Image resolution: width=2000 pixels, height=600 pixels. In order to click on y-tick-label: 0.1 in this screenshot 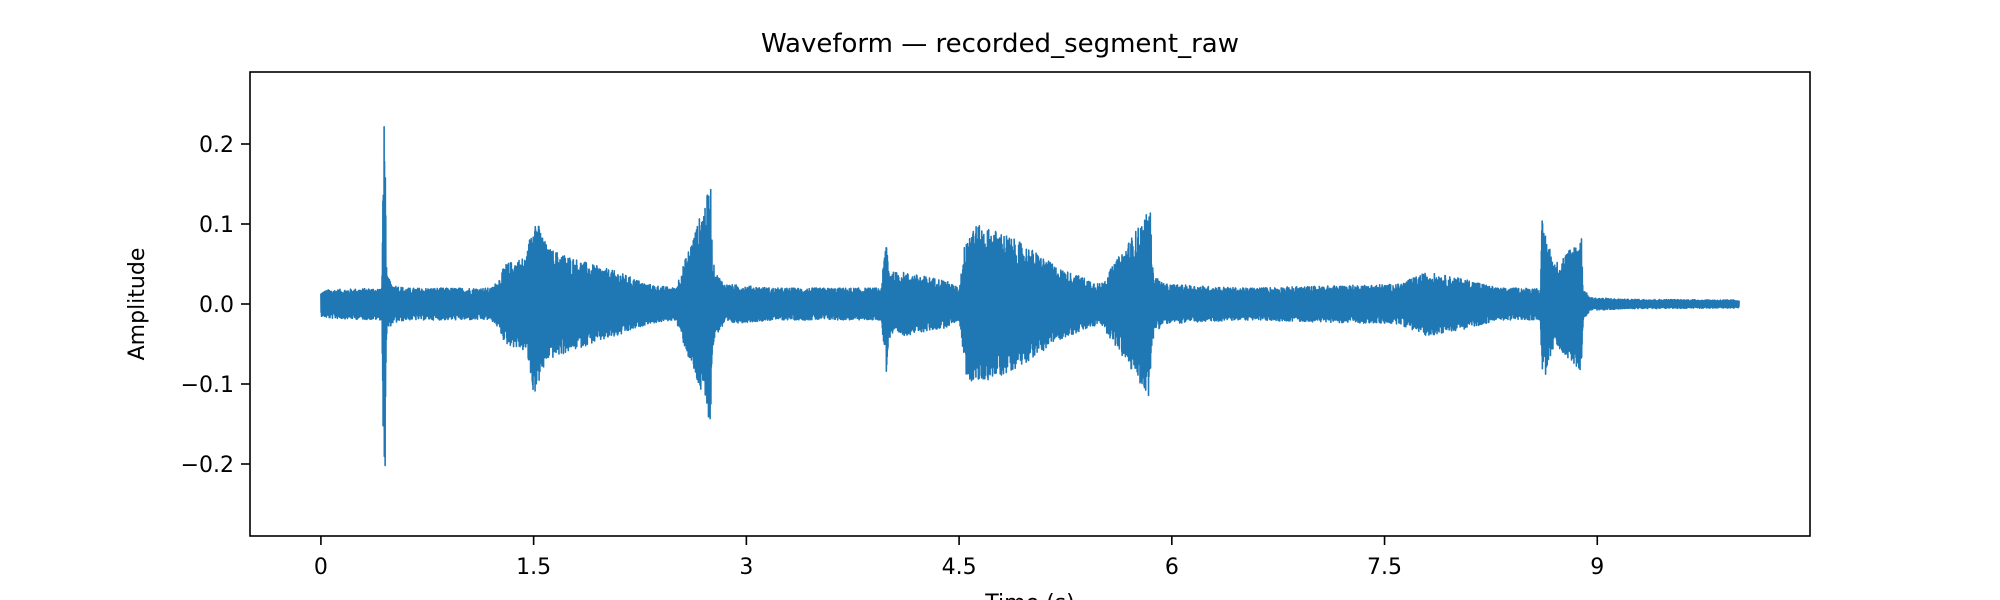, I will do `click(216, 225)`.